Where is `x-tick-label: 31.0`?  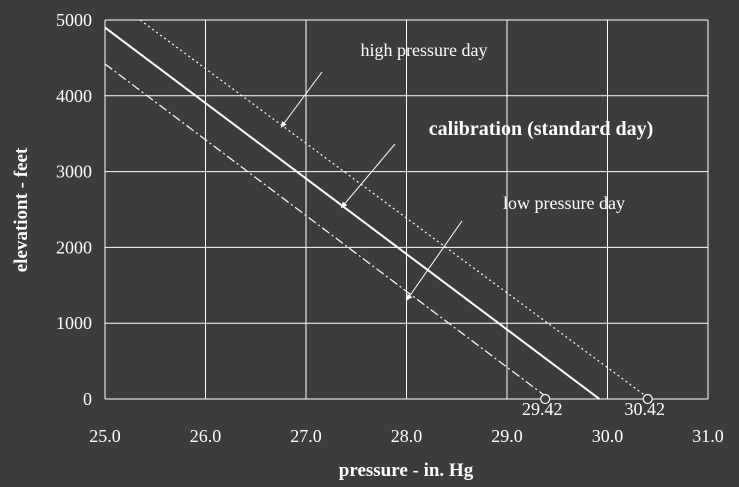
x-tick-label: 31.0 is located at coordinates (708, 436).